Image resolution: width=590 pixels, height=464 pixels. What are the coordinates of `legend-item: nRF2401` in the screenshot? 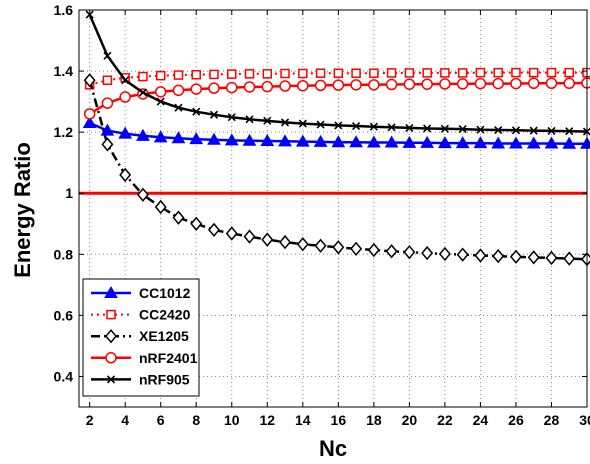 It's located at (144, 358).